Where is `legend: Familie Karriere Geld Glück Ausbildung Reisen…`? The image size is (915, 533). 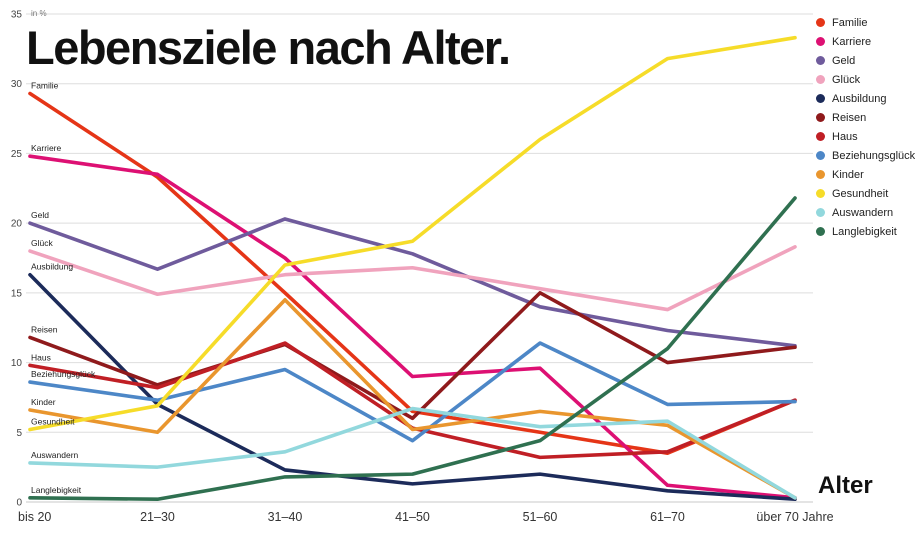 legend: Familie Karriere Geld Glück Ausbildung Reisen… is located at coordinates (865, 127).